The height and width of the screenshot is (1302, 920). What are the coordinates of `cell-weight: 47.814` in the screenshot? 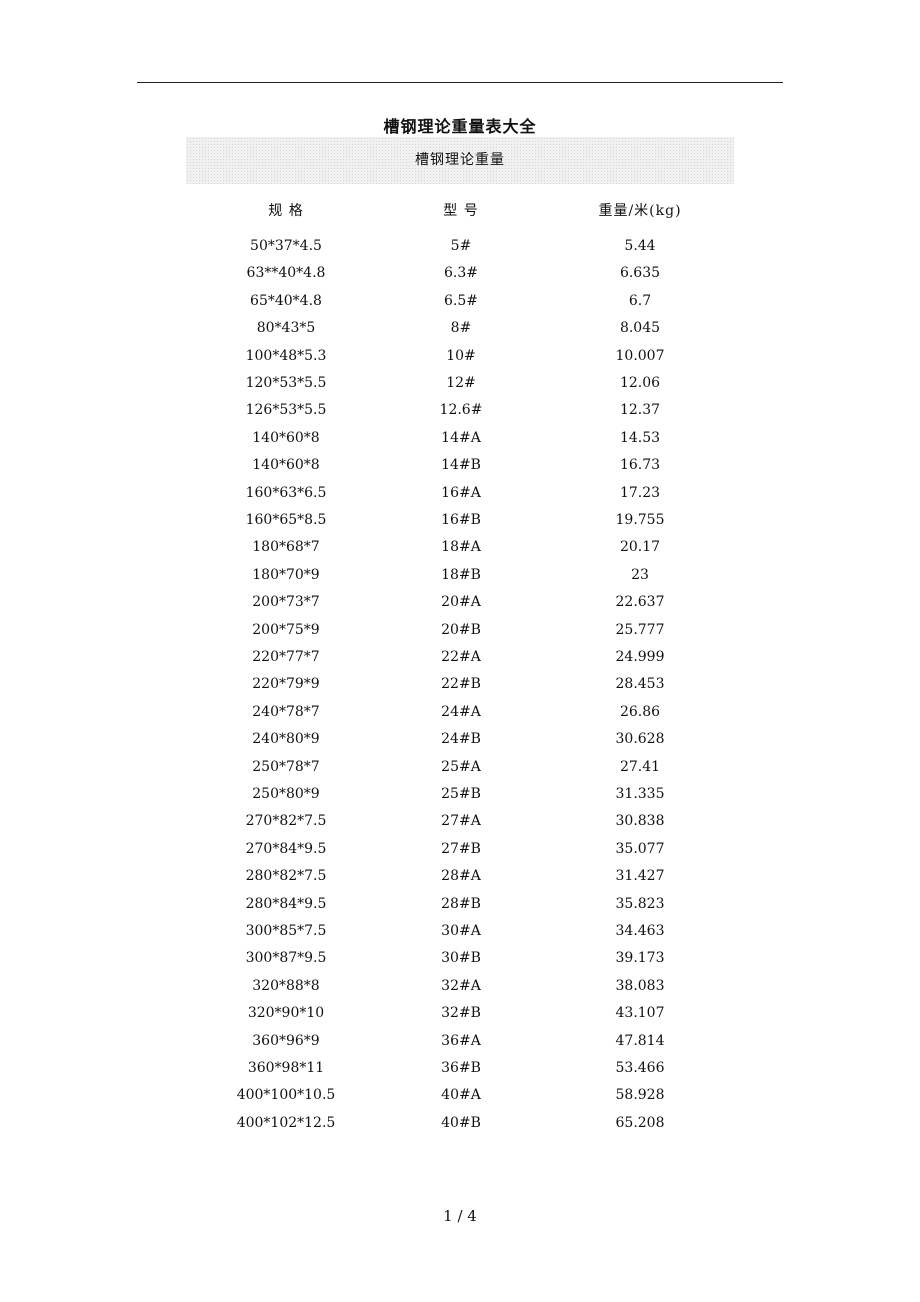 It's located at (640, 1040).